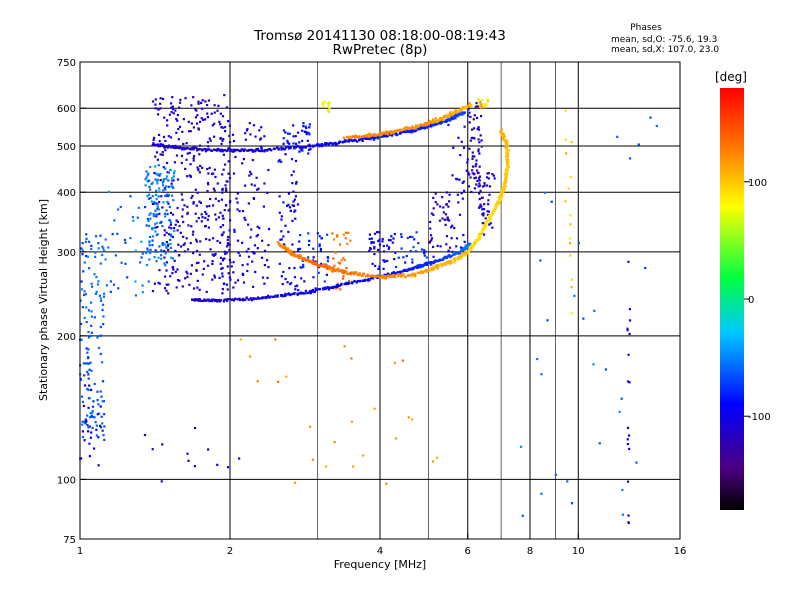 This screenshot has width=800, height=604. What do you see at coordinates (665, 50) in the screenshot?
I see `phase-stats-x: mean, sd,X: 107.0, 23.0` at bounding box center [665, 50].